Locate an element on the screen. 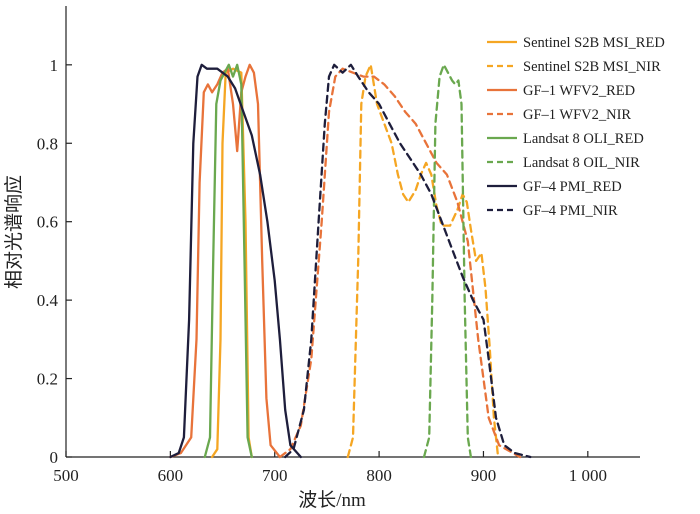 The width and height of the screenshot is (700, 514). y-tick-label: 0.2 is located at coordinates (47, 379).